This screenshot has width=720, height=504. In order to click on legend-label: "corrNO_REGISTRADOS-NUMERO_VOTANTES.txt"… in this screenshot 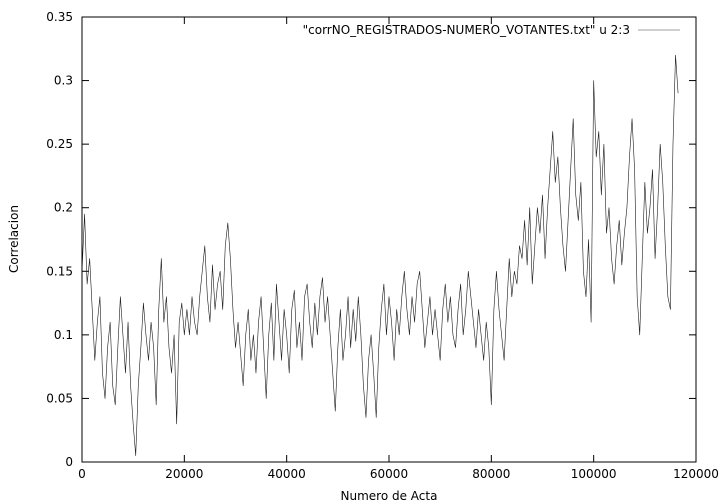, I will do `click(466, 30)`.